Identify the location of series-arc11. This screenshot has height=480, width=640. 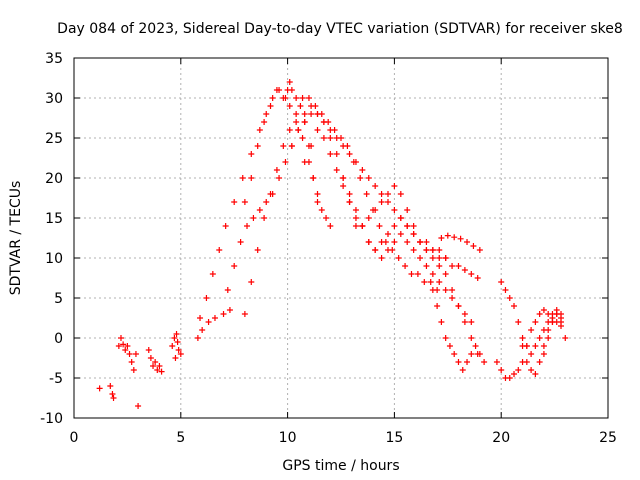
(391, 204).